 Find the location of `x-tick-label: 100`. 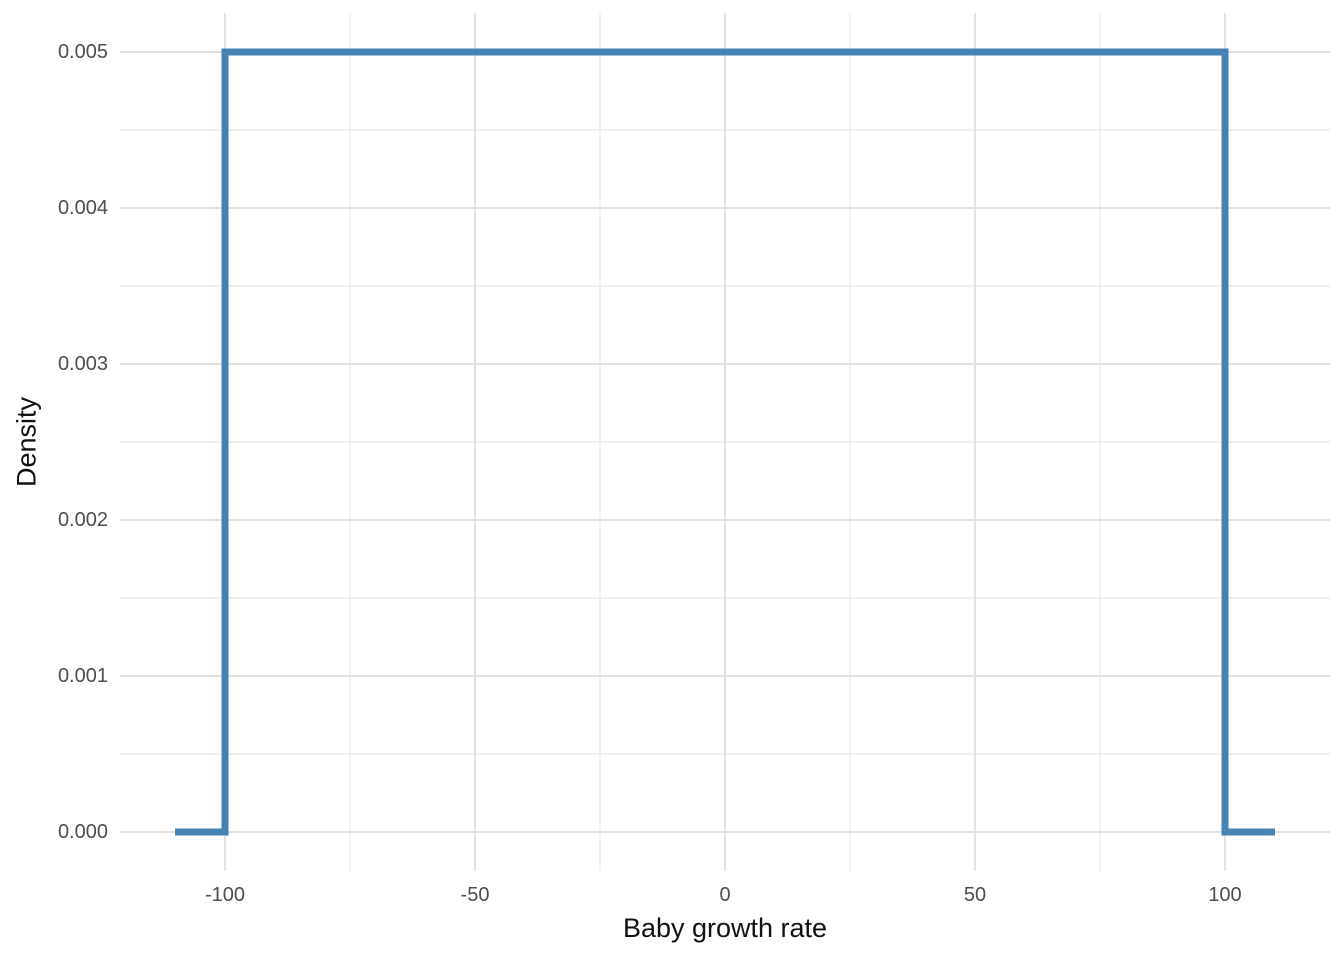

x-tick-label: 100 is located at coordinates (1225, 895).